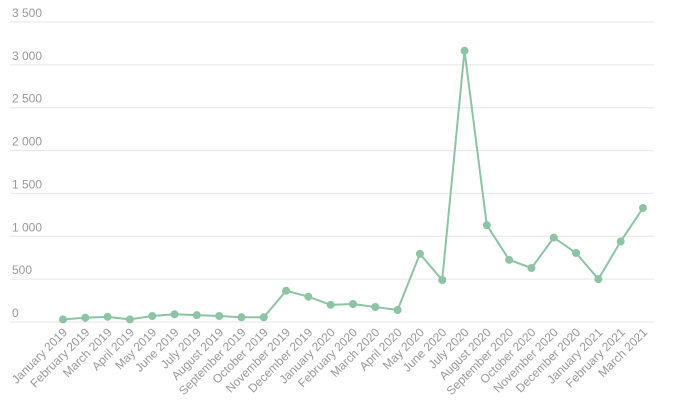  Describe the element at coordinates (27, 99) in the screenshot. I see `y-tick-label: 2 500` at that location.